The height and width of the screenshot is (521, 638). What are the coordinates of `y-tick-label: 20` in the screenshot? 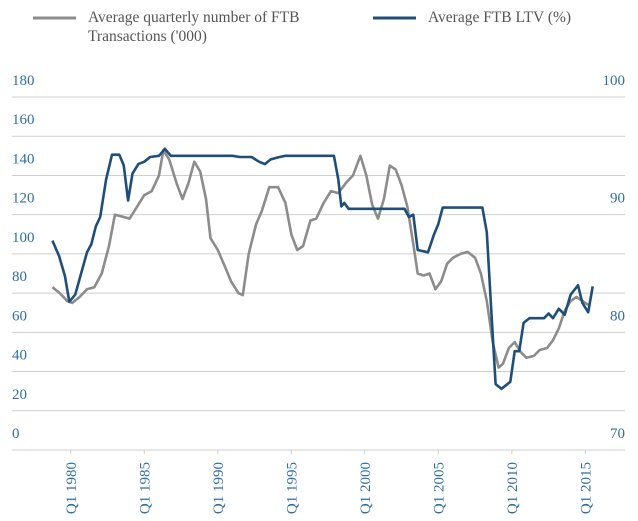 It's located at (19, 395).